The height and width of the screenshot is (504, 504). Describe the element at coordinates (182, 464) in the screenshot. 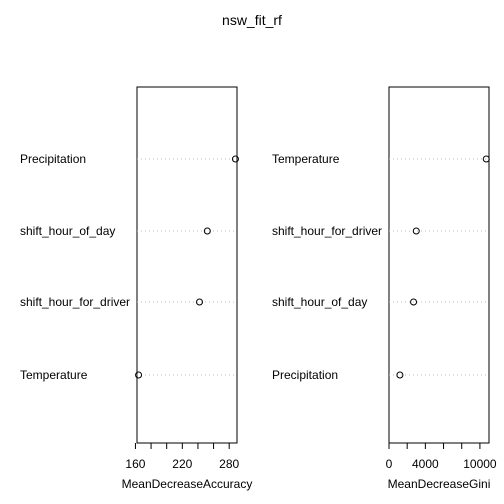

I see `panel-accuracy-x-tick-label: 220` at that location.